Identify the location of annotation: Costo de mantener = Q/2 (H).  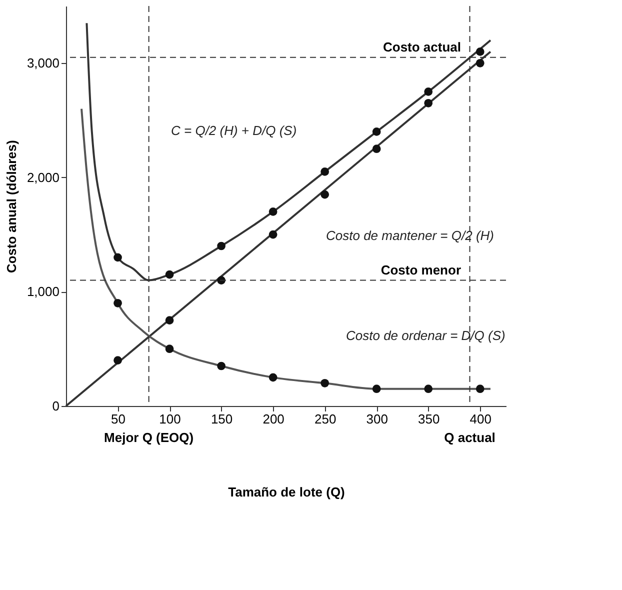
(410, 235).